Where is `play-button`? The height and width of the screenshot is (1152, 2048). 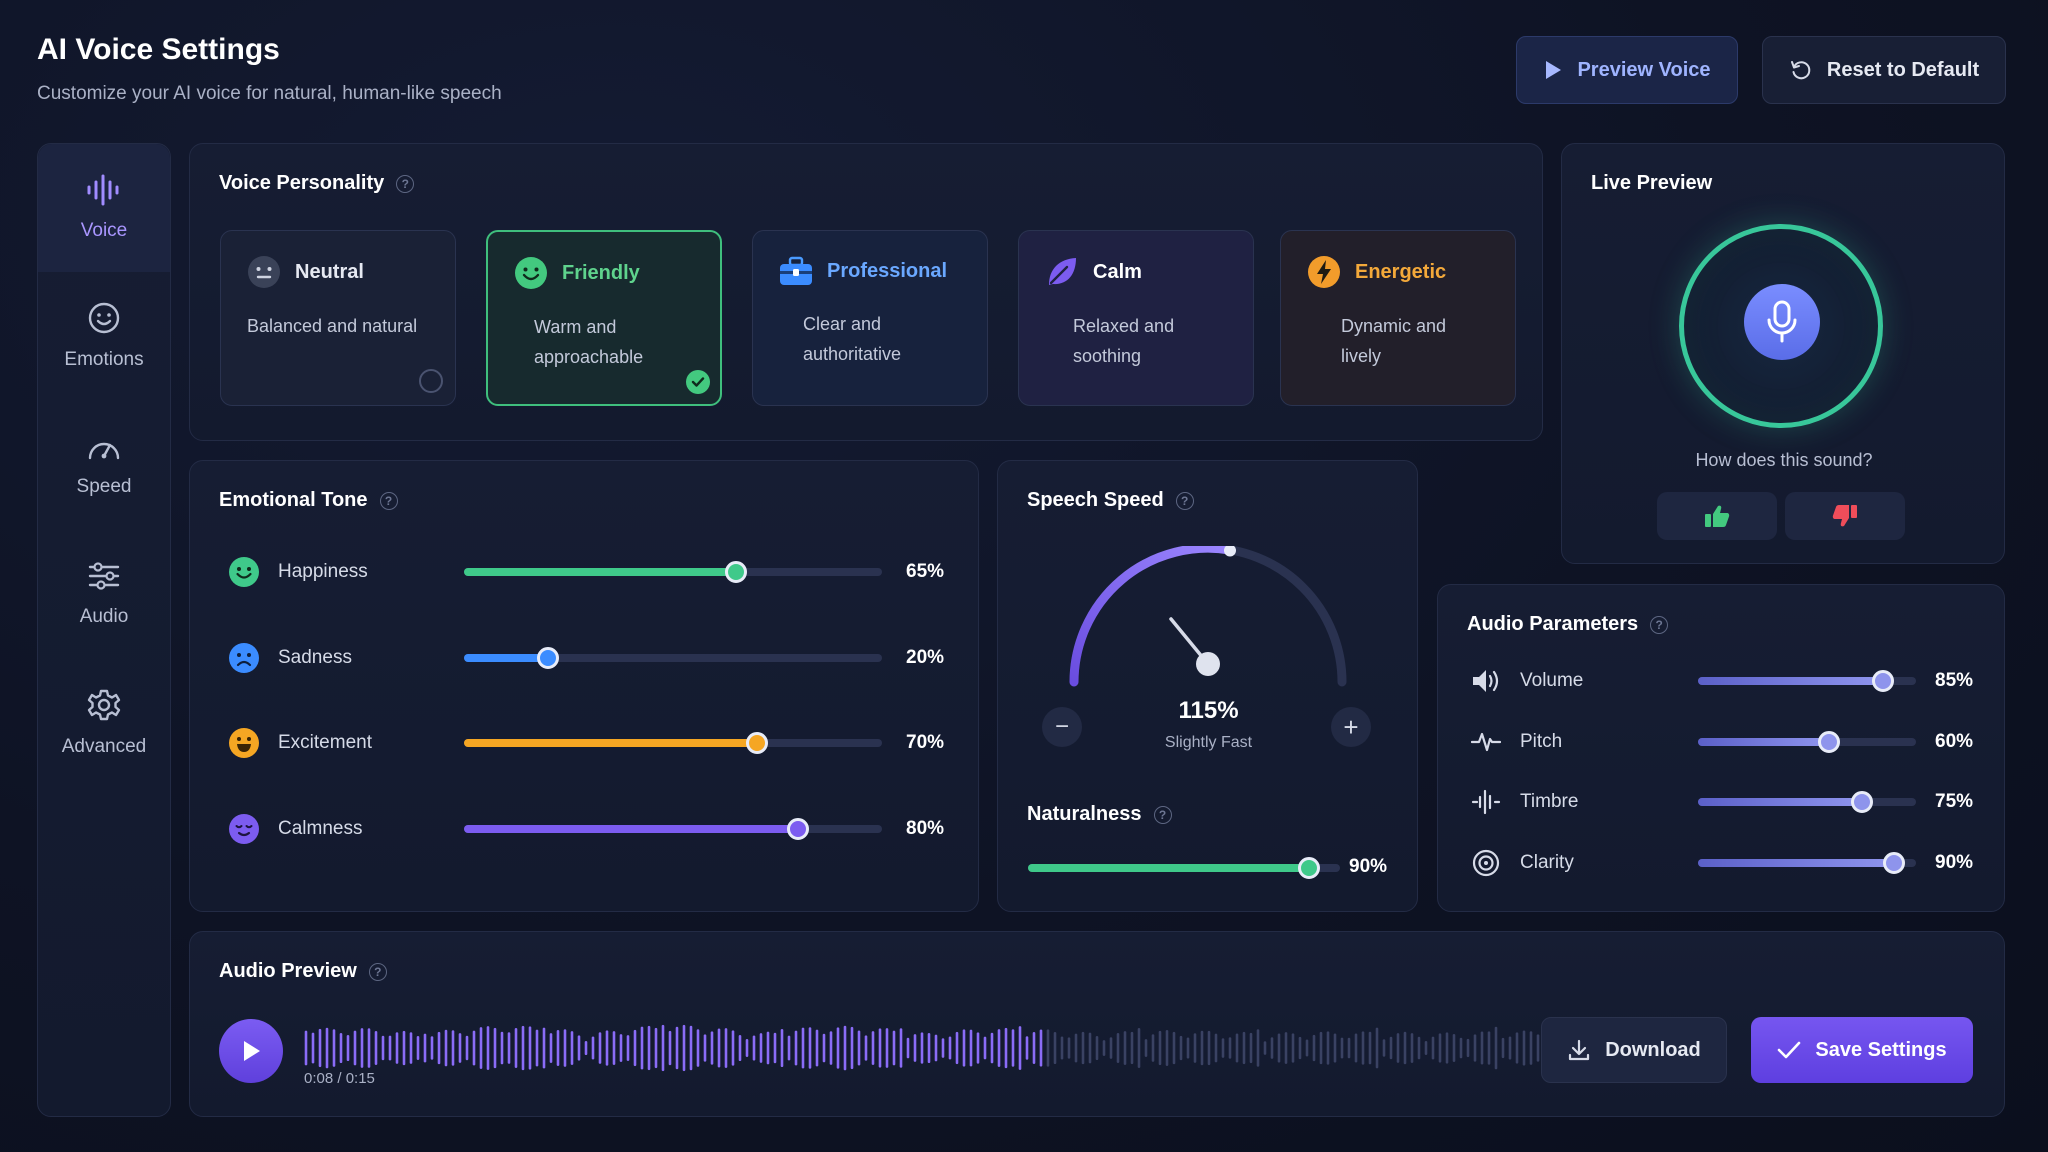
play-button is located at coordinates (251, 1051).